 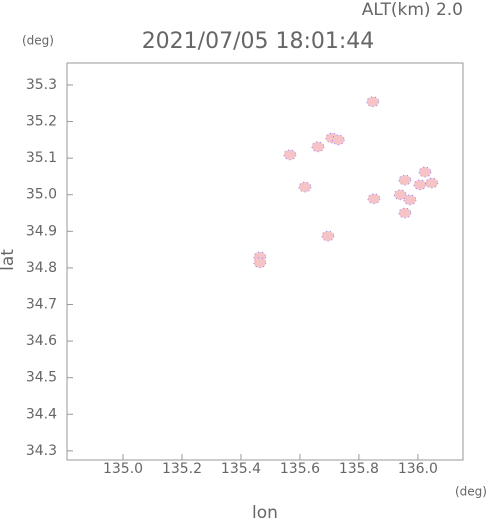 What do you see at coordinates (41, 304) in the screenshot?
I see `y-tick-label: 34.7` at bounding box center [41, 304].